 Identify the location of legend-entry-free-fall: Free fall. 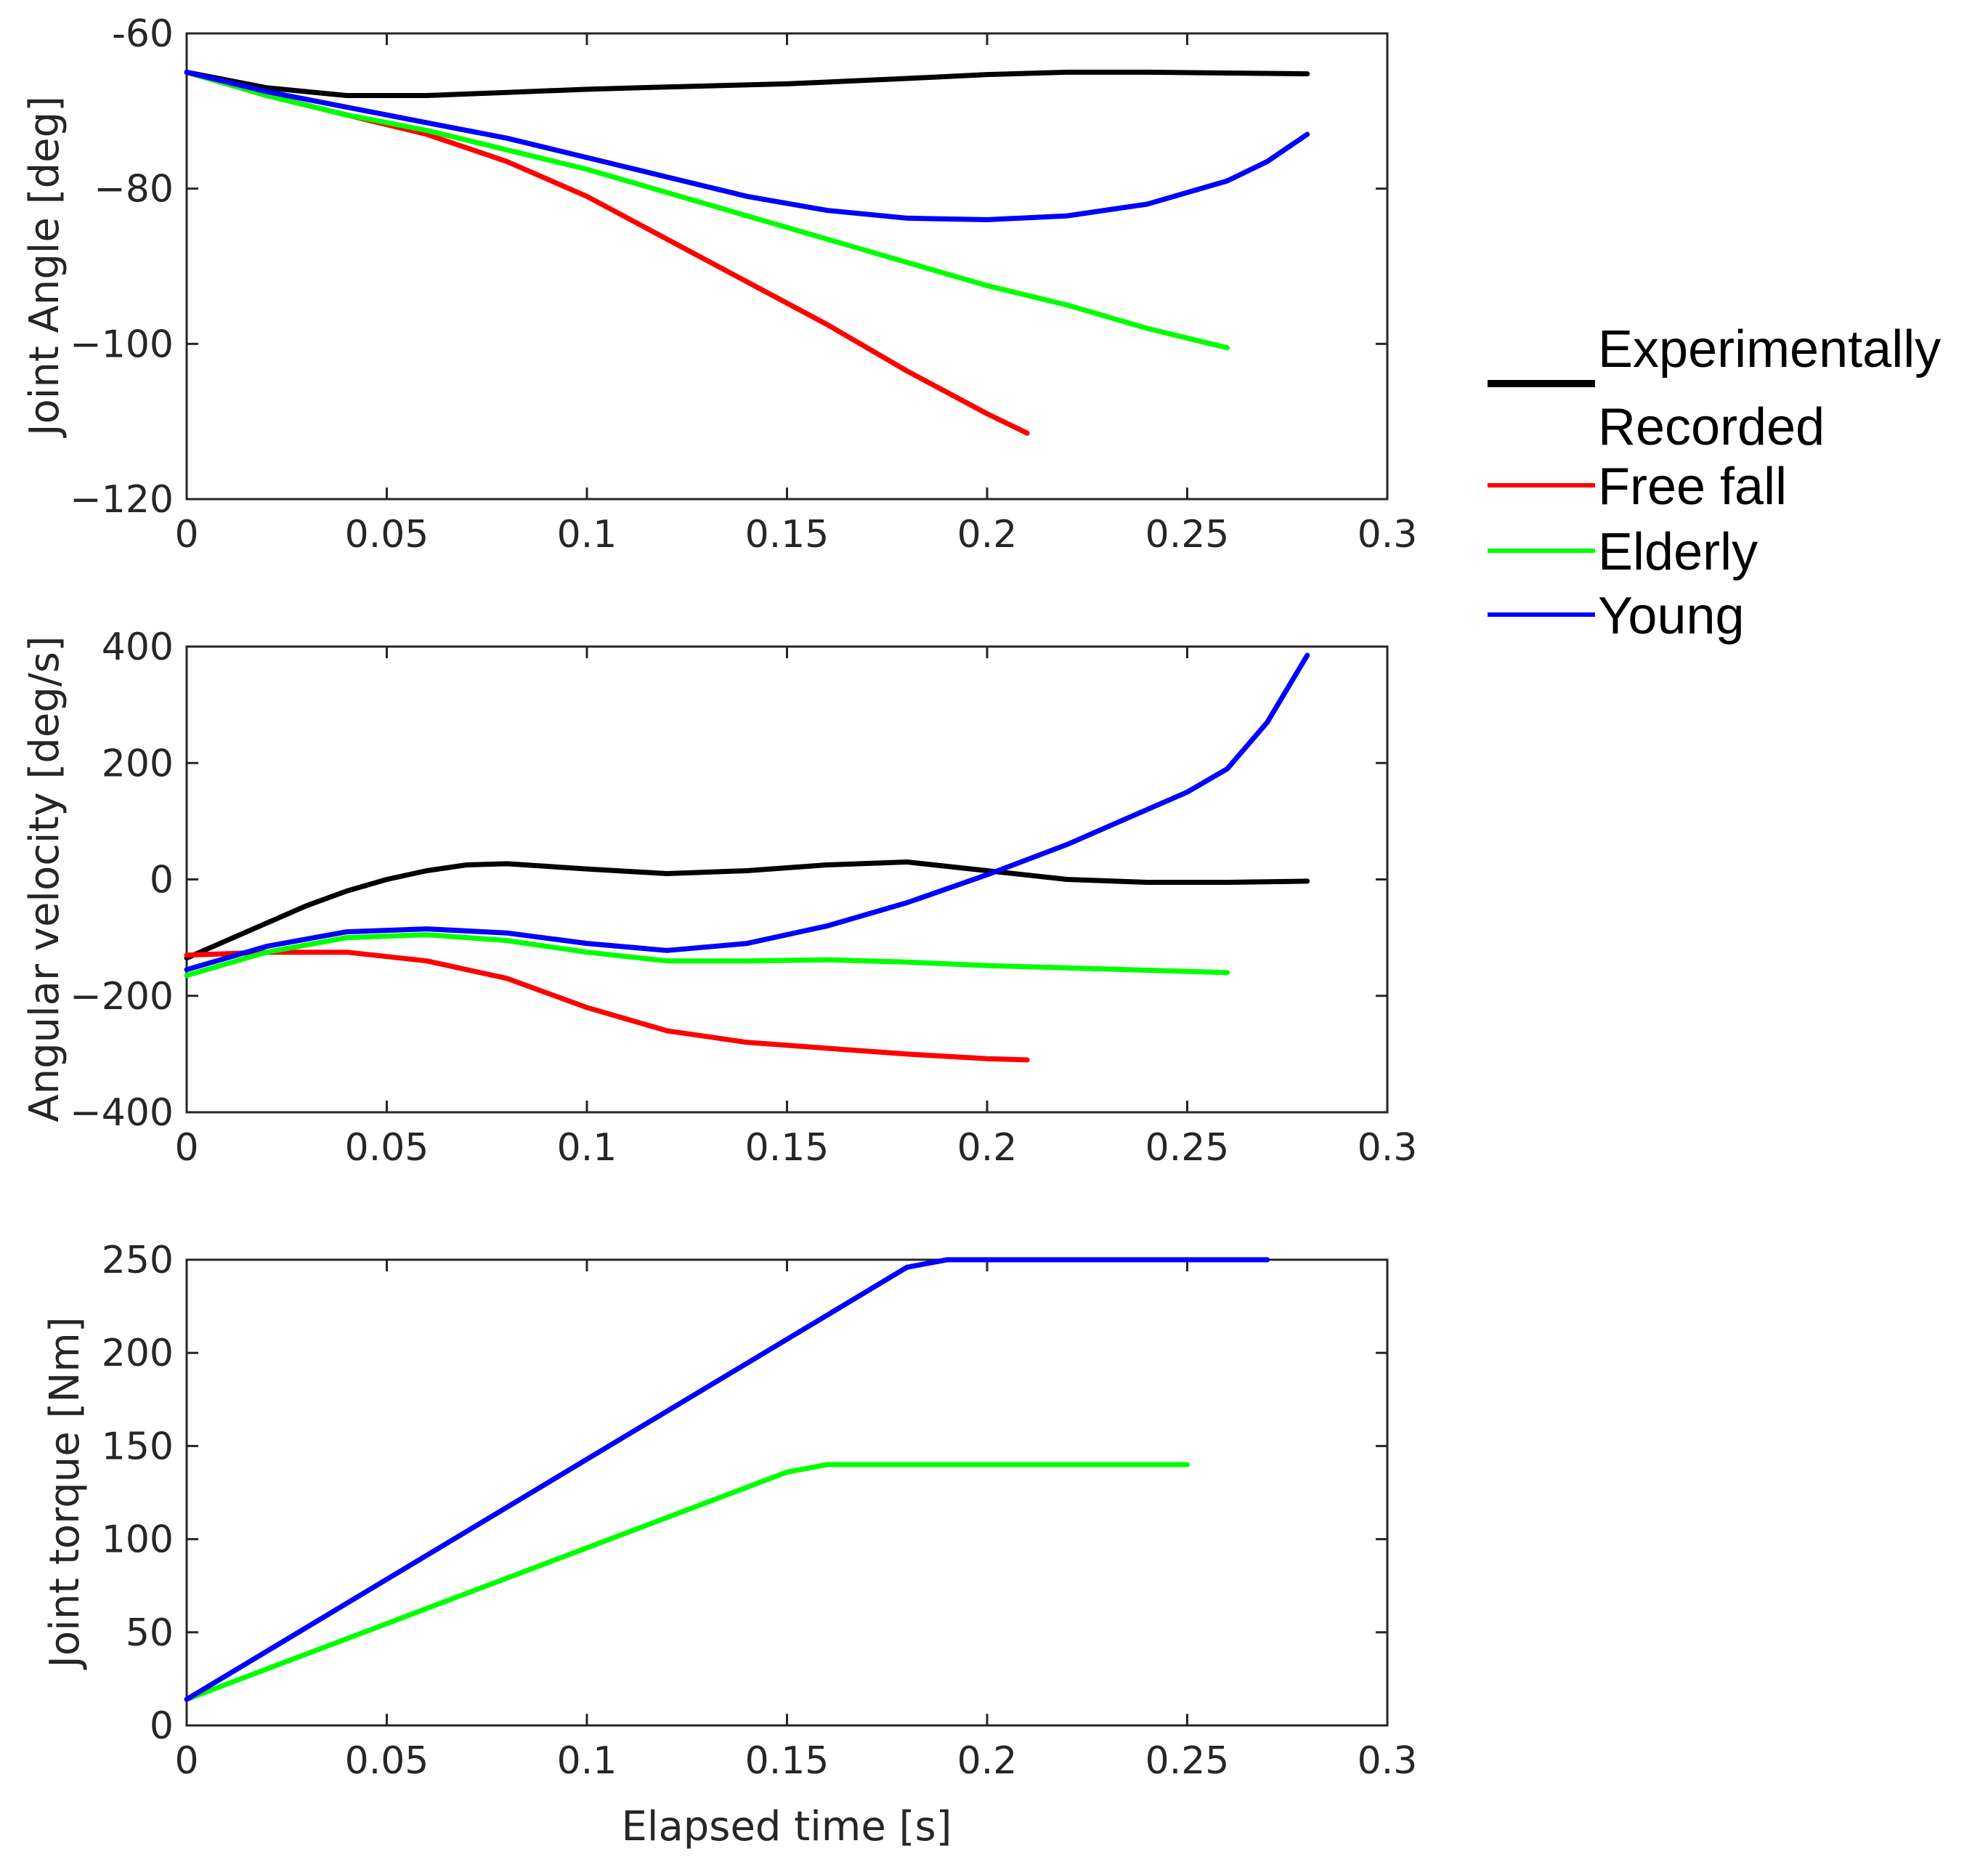
(1637, 487).